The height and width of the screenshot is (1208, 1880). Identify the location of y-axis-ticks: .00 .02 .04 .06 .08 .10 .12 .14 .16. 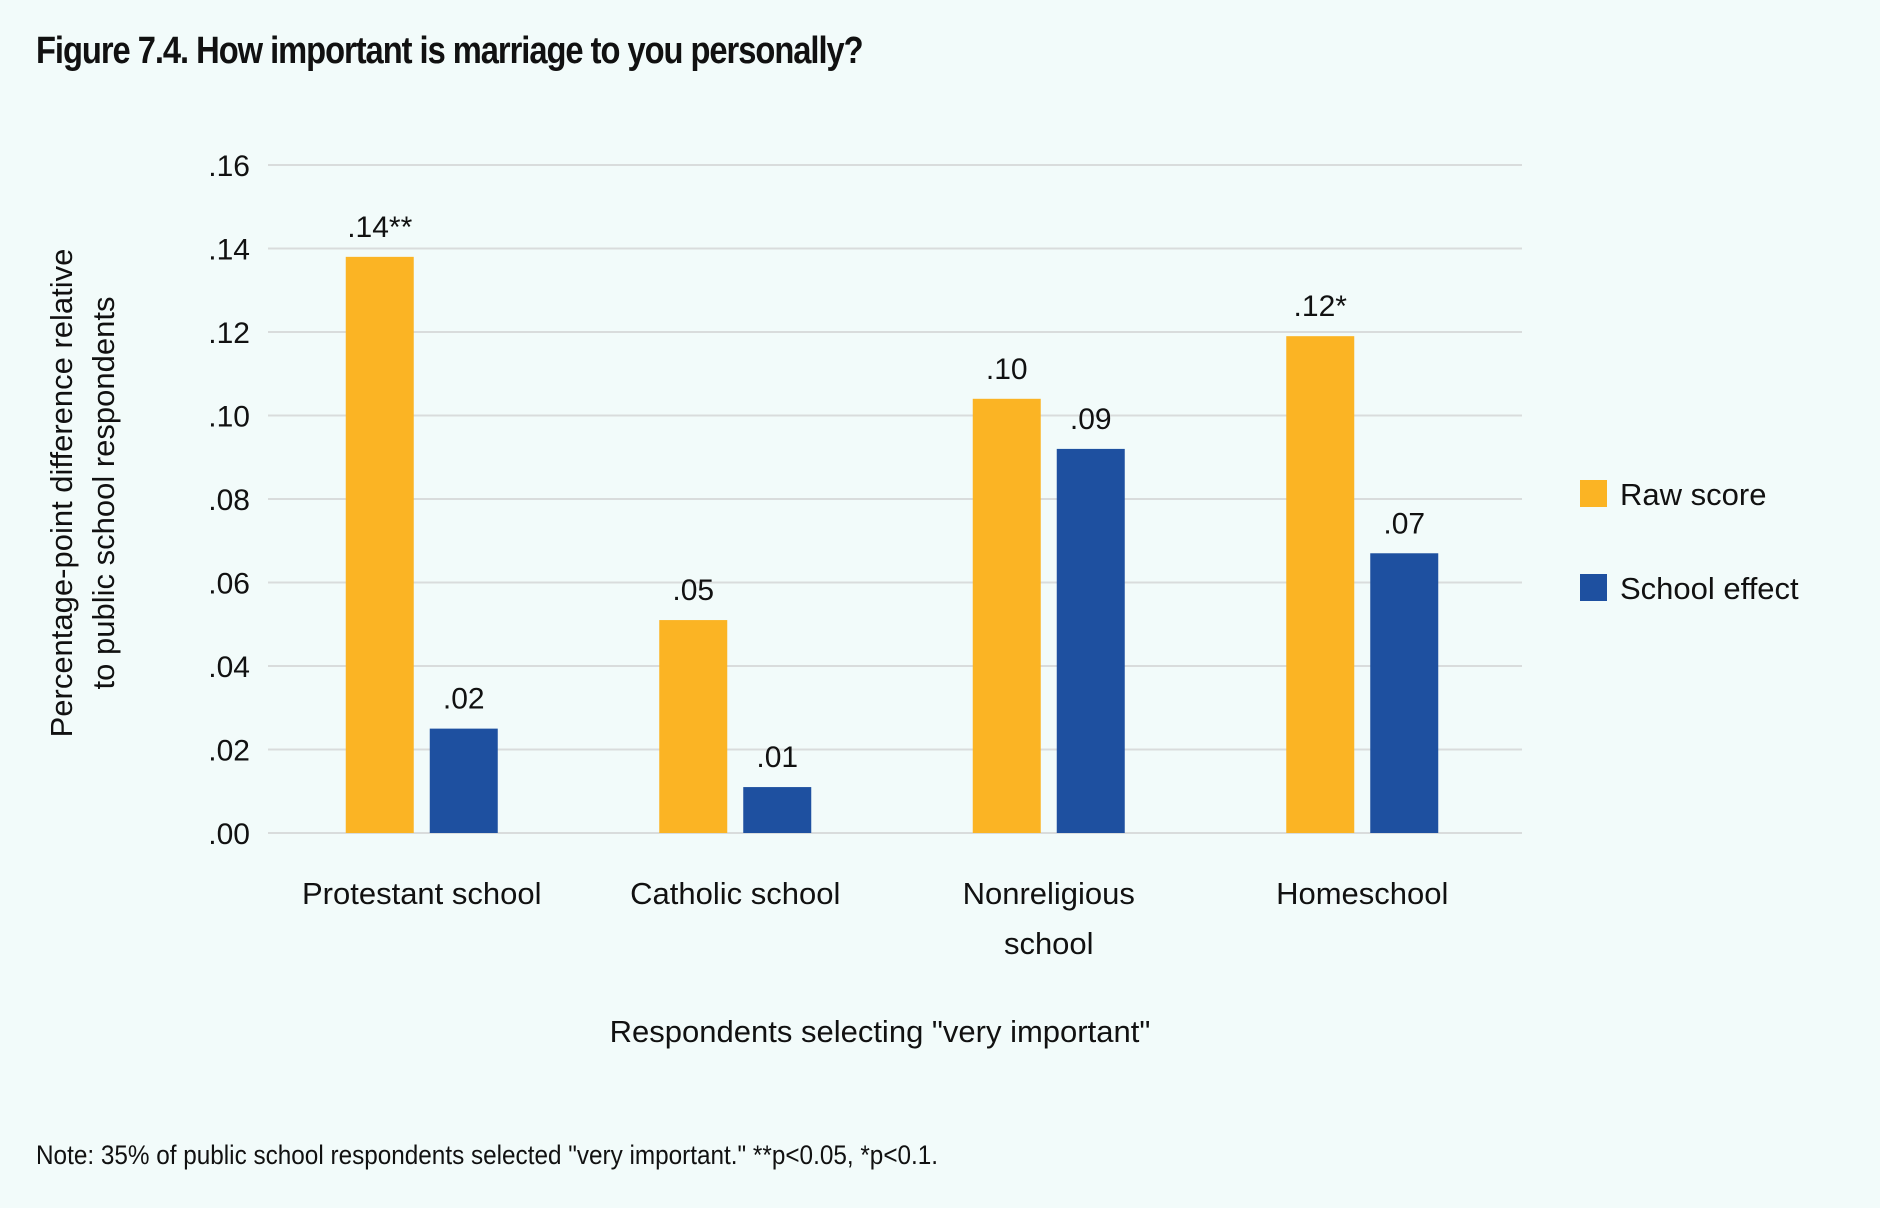
(229, 500).